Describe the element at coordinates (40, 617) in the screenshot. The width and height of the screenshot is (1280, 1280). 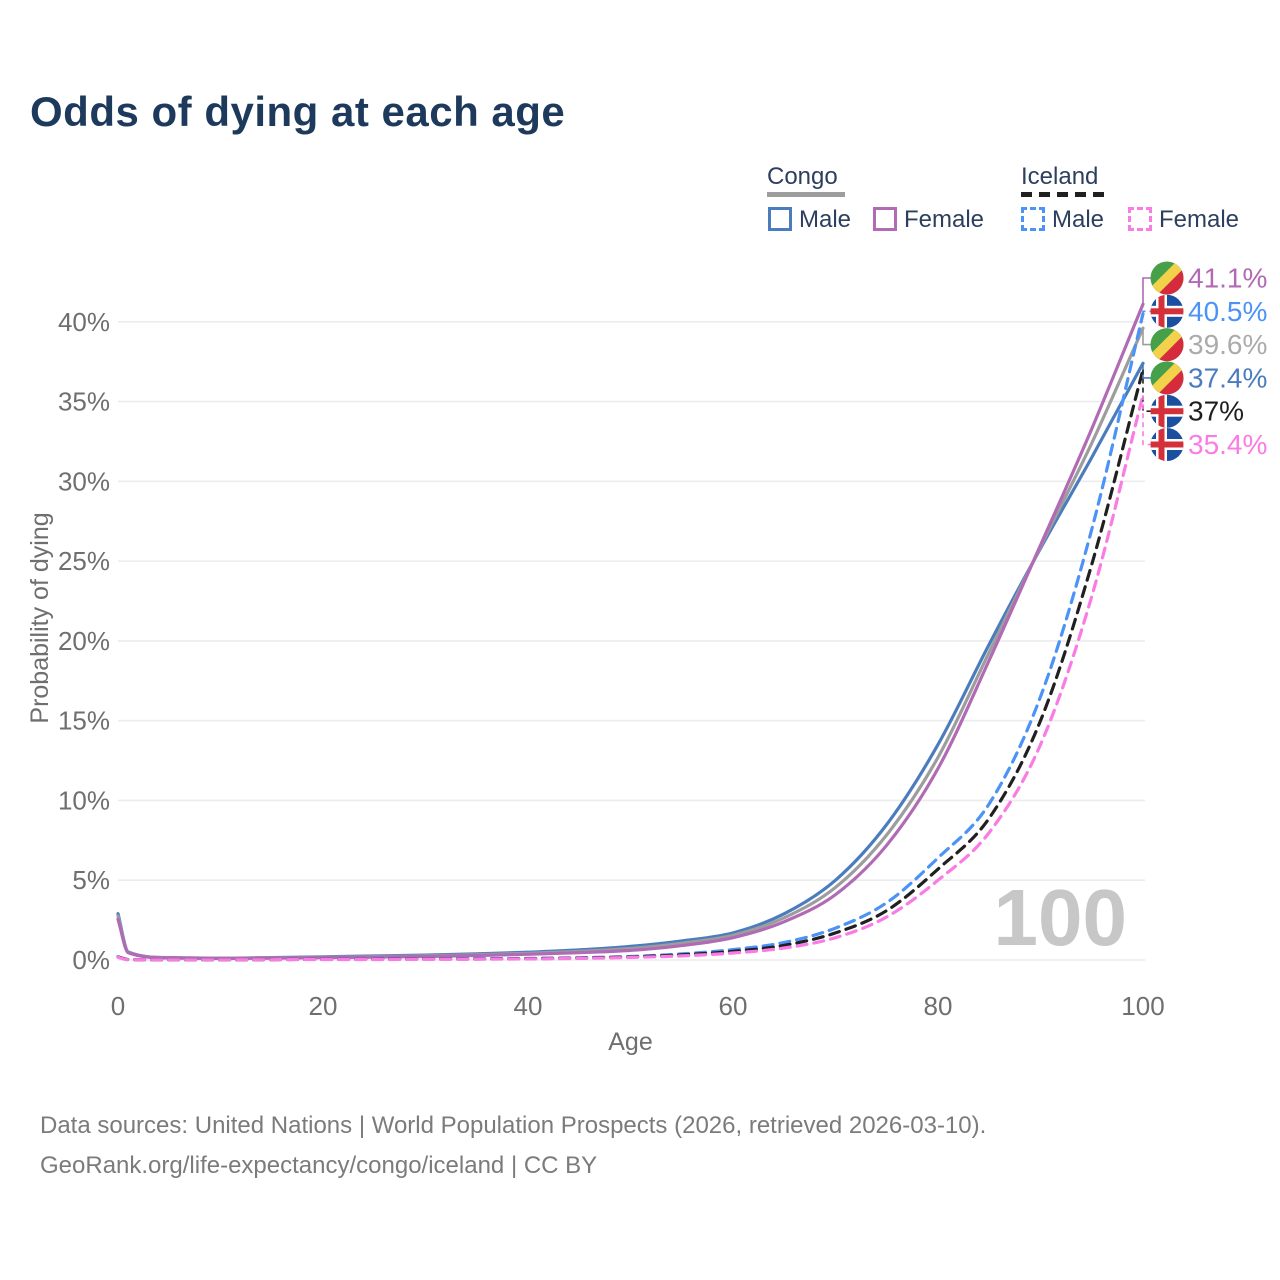
I see `y-axis-title: Probability of dying` at that location.